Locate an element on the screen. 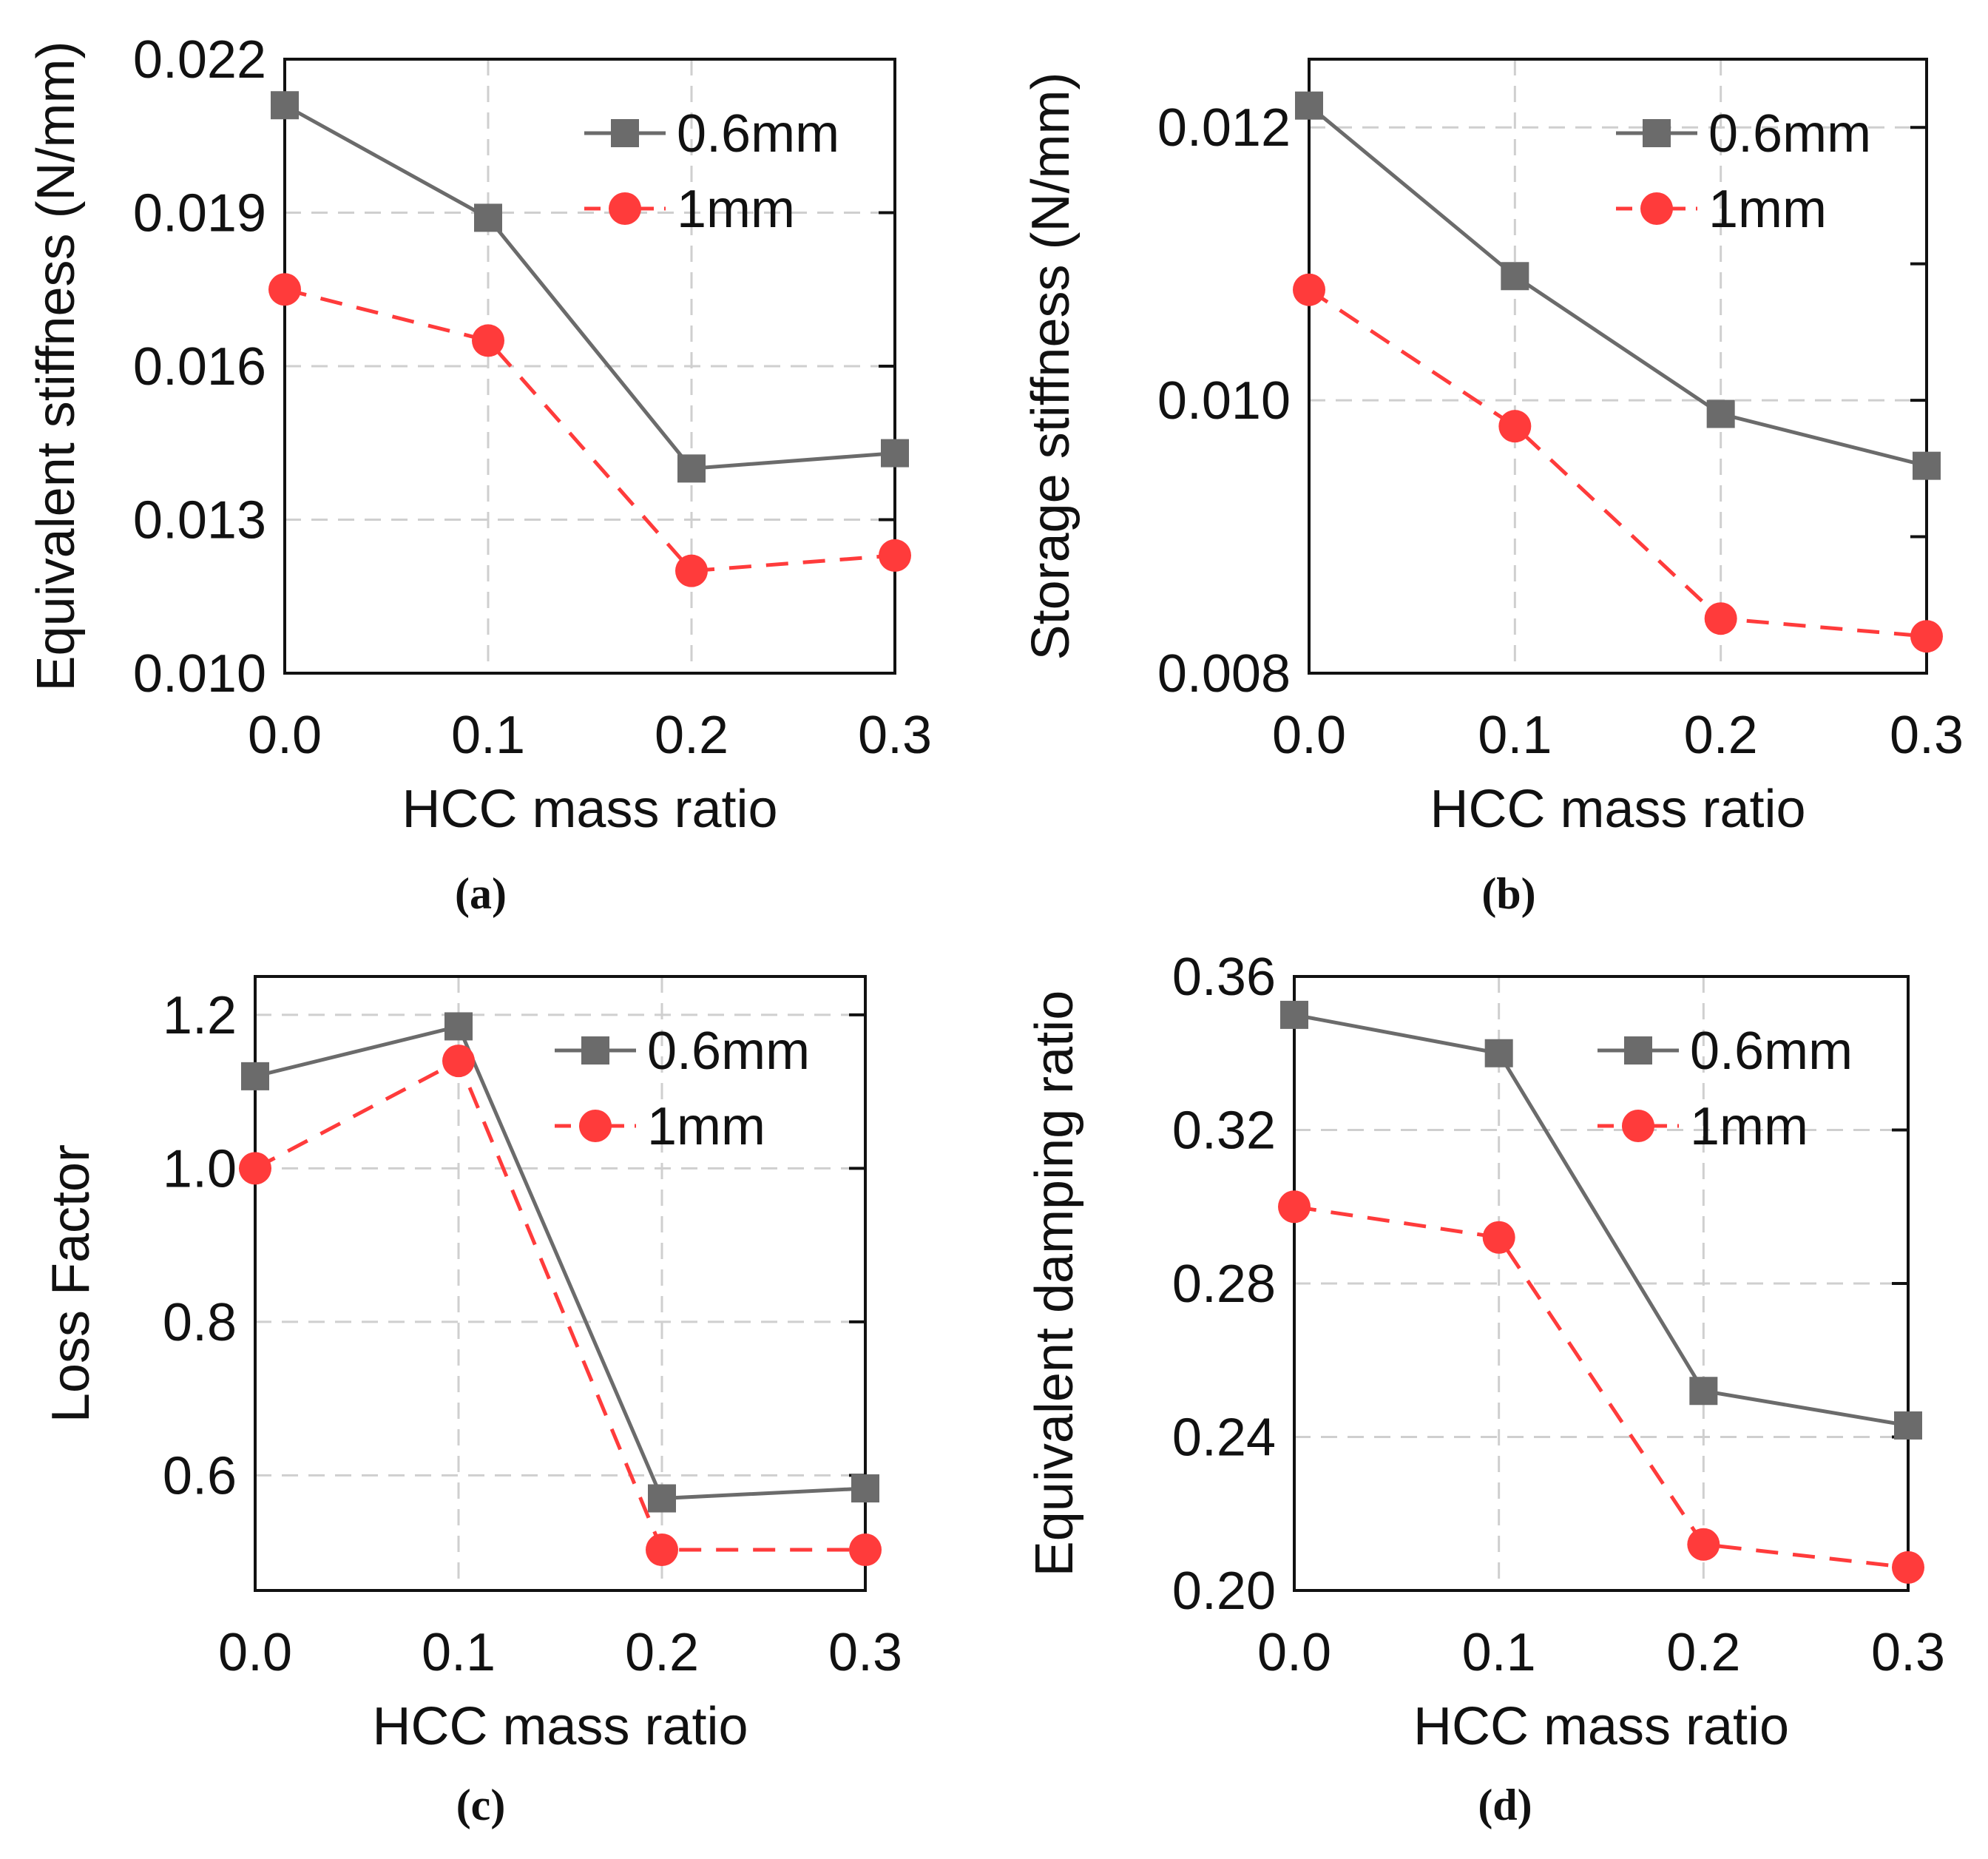  y-tick-label: 1.2 is located at coordinates (200, 1015).